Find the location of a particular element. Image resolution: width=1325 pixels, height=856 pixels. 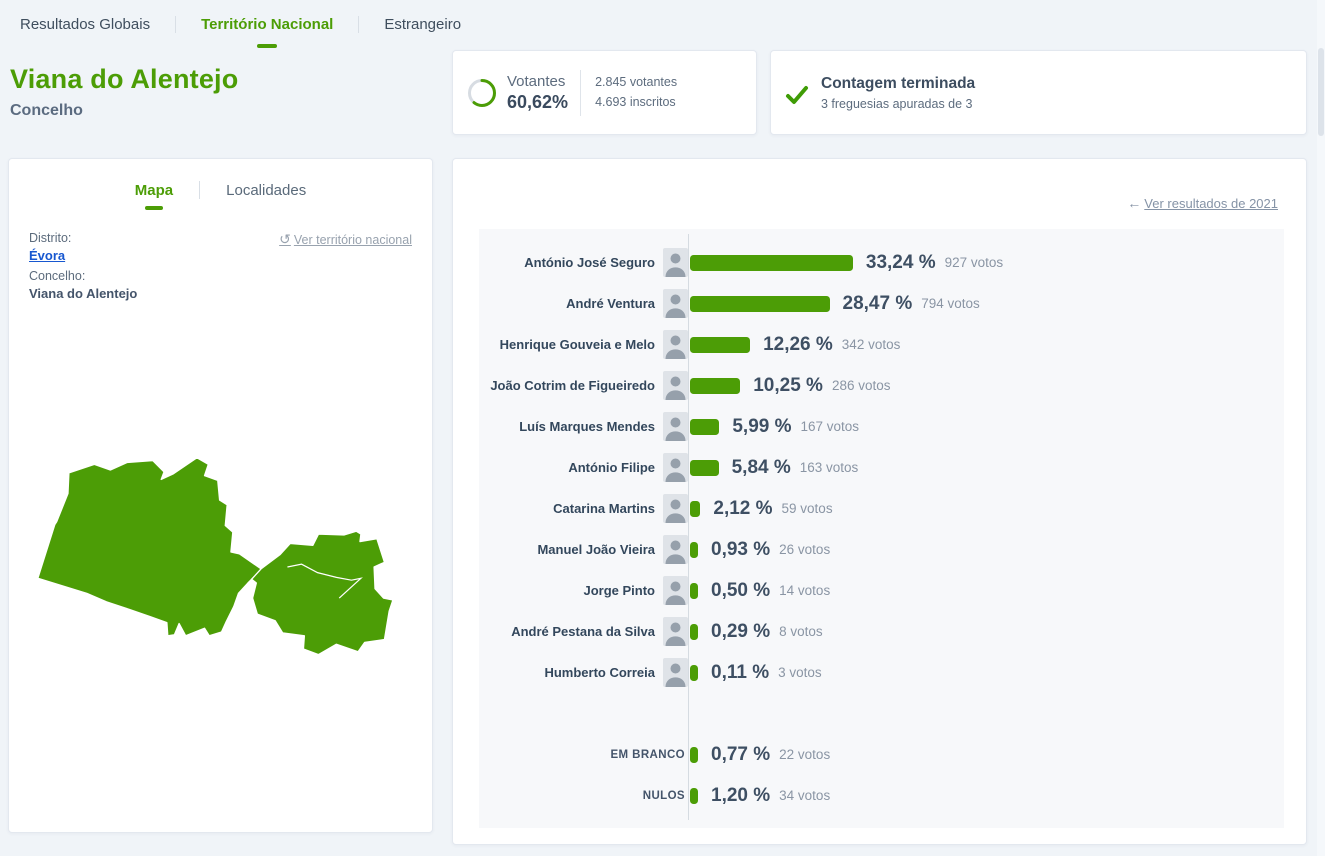

turnout-registered: 4.693 inscritos is located at coordinates (635, 101).